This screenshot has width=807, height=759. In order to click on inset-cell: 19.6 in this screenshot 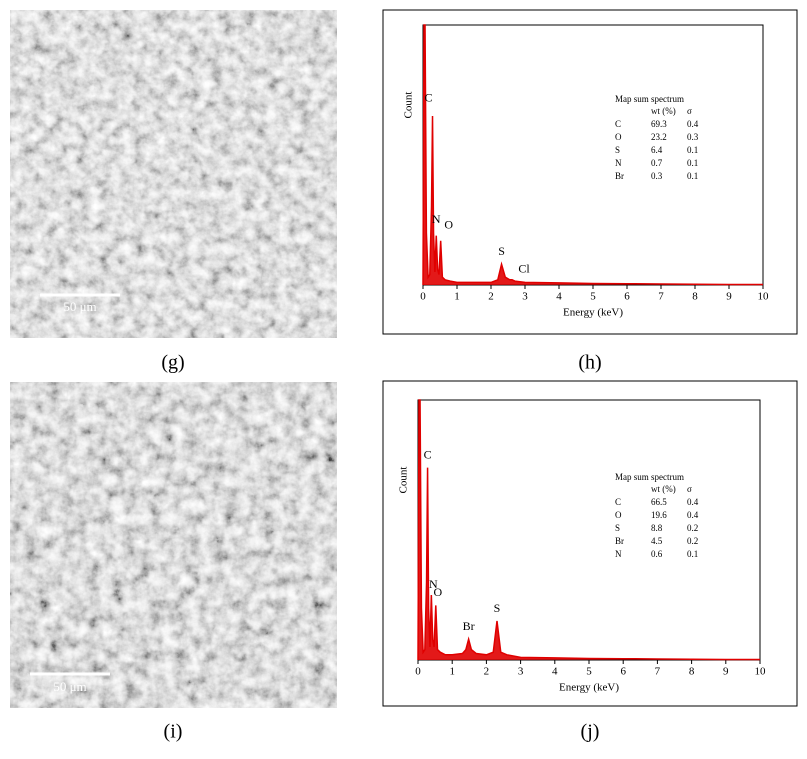, I will do `click(659, 515)`.